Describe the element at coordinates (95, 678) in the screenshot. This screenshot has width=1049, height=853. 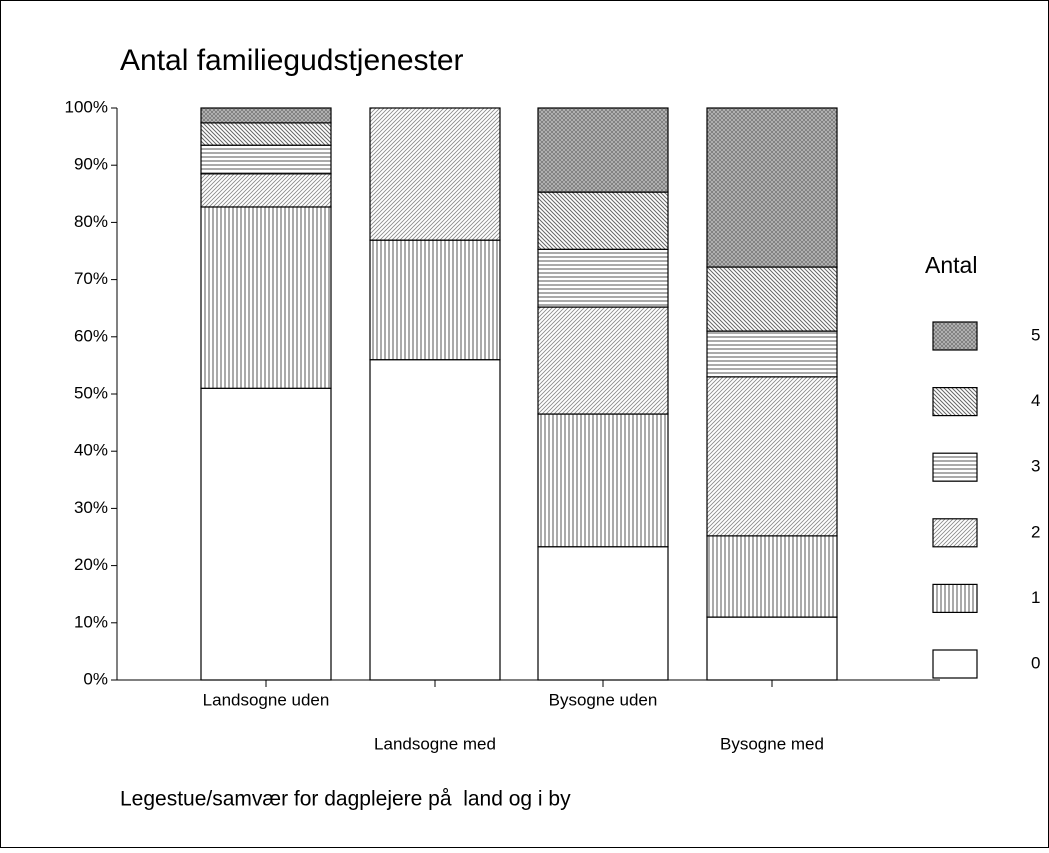
I see `y-tick-label: 0%` at that location.